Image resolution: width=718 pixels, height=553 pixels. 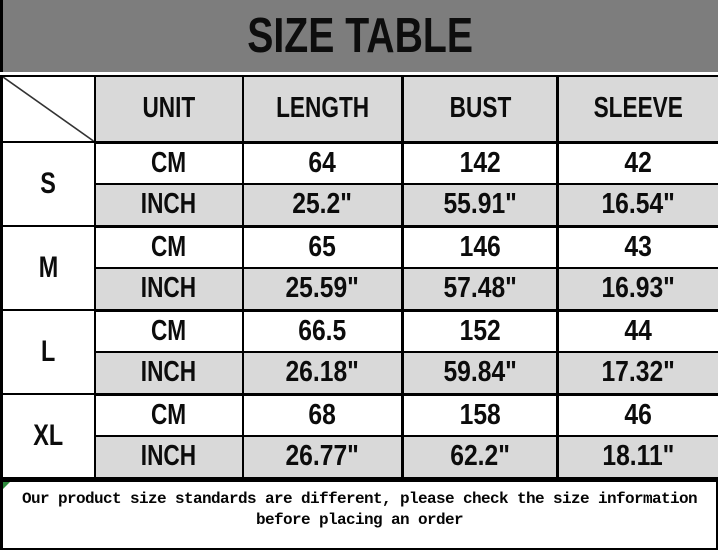 I want to click on table-row-m-inch: INCH 25.59" 57.48" 16.93", so click(x=360, y=289).